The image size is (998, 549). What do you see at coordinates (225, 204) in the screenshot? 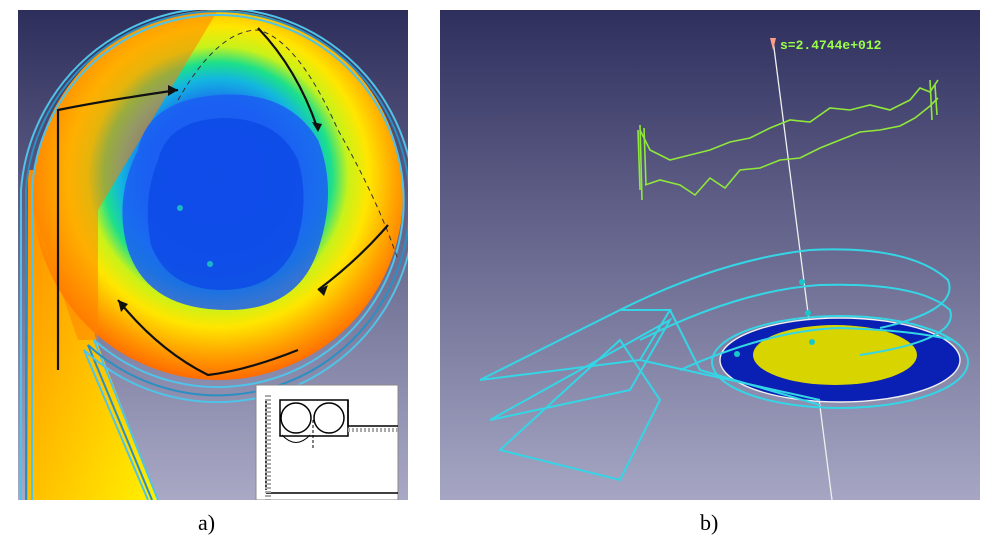
I see `low-velocity-inner` at bounding box center [225, 204].